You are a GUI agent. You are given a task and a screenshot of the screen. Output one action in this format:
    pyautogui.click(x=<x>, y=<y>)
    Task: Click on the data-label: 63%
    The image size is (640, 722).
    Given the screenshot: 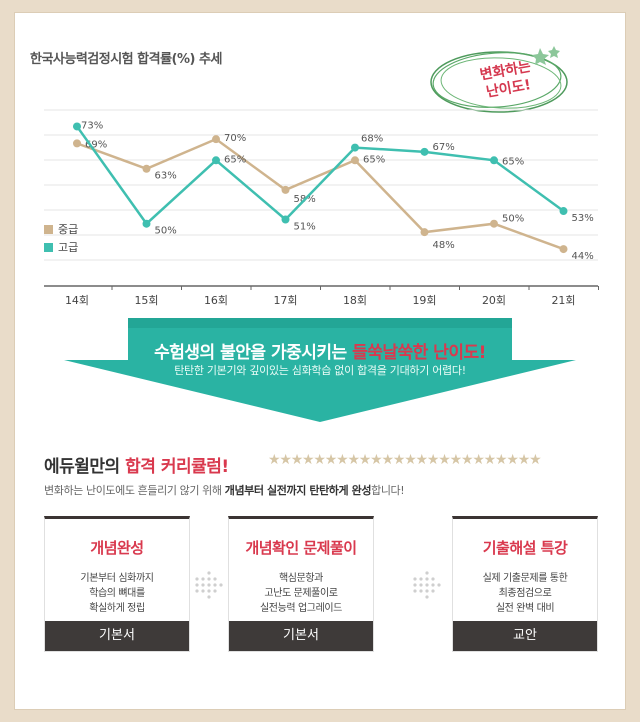 What is the action you would take?
    pyautogui.click(x=166, y=176)
    